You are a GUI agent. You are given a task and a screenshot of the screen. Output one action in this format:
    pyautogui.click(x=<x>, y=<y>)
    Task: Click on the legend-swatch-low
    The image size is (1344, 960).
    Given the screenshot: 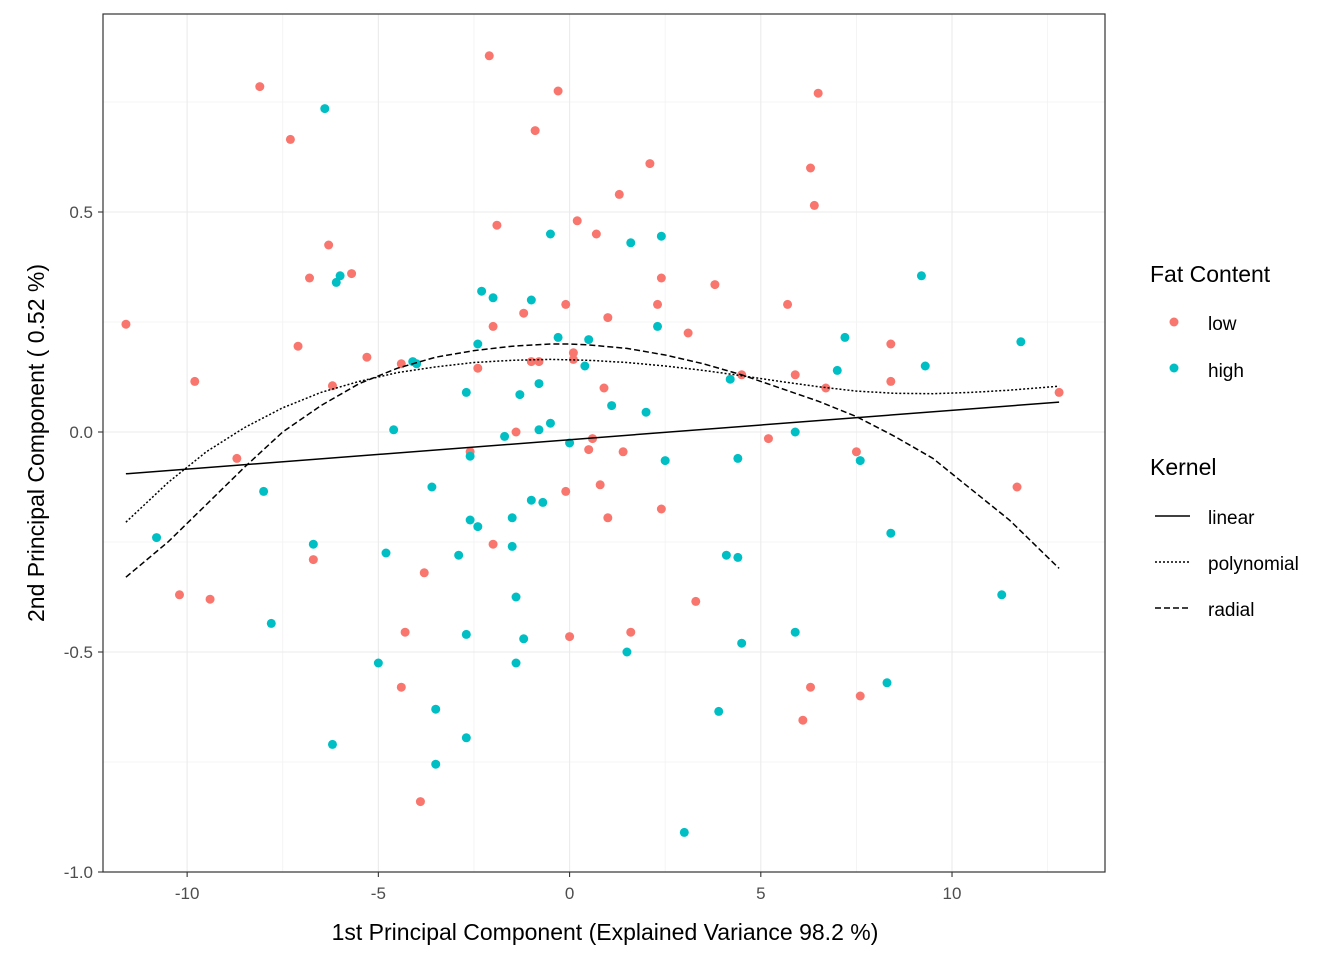 What is the action you would take?
    pyautogui.click(x=1174, y=322)
    